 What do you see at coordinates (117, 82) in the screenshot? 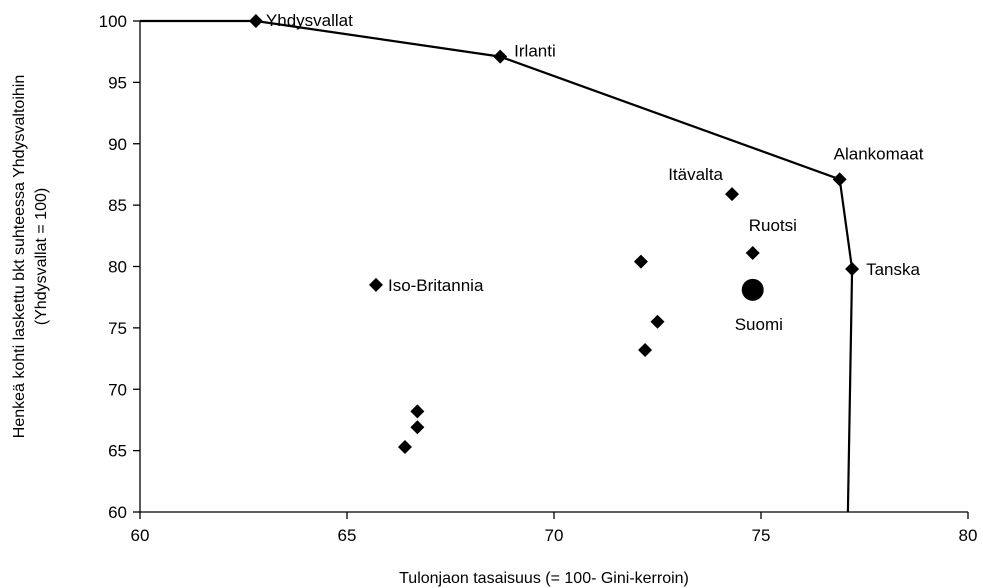
I see `y-tick-label: 95` at bounding box center [117, 82].